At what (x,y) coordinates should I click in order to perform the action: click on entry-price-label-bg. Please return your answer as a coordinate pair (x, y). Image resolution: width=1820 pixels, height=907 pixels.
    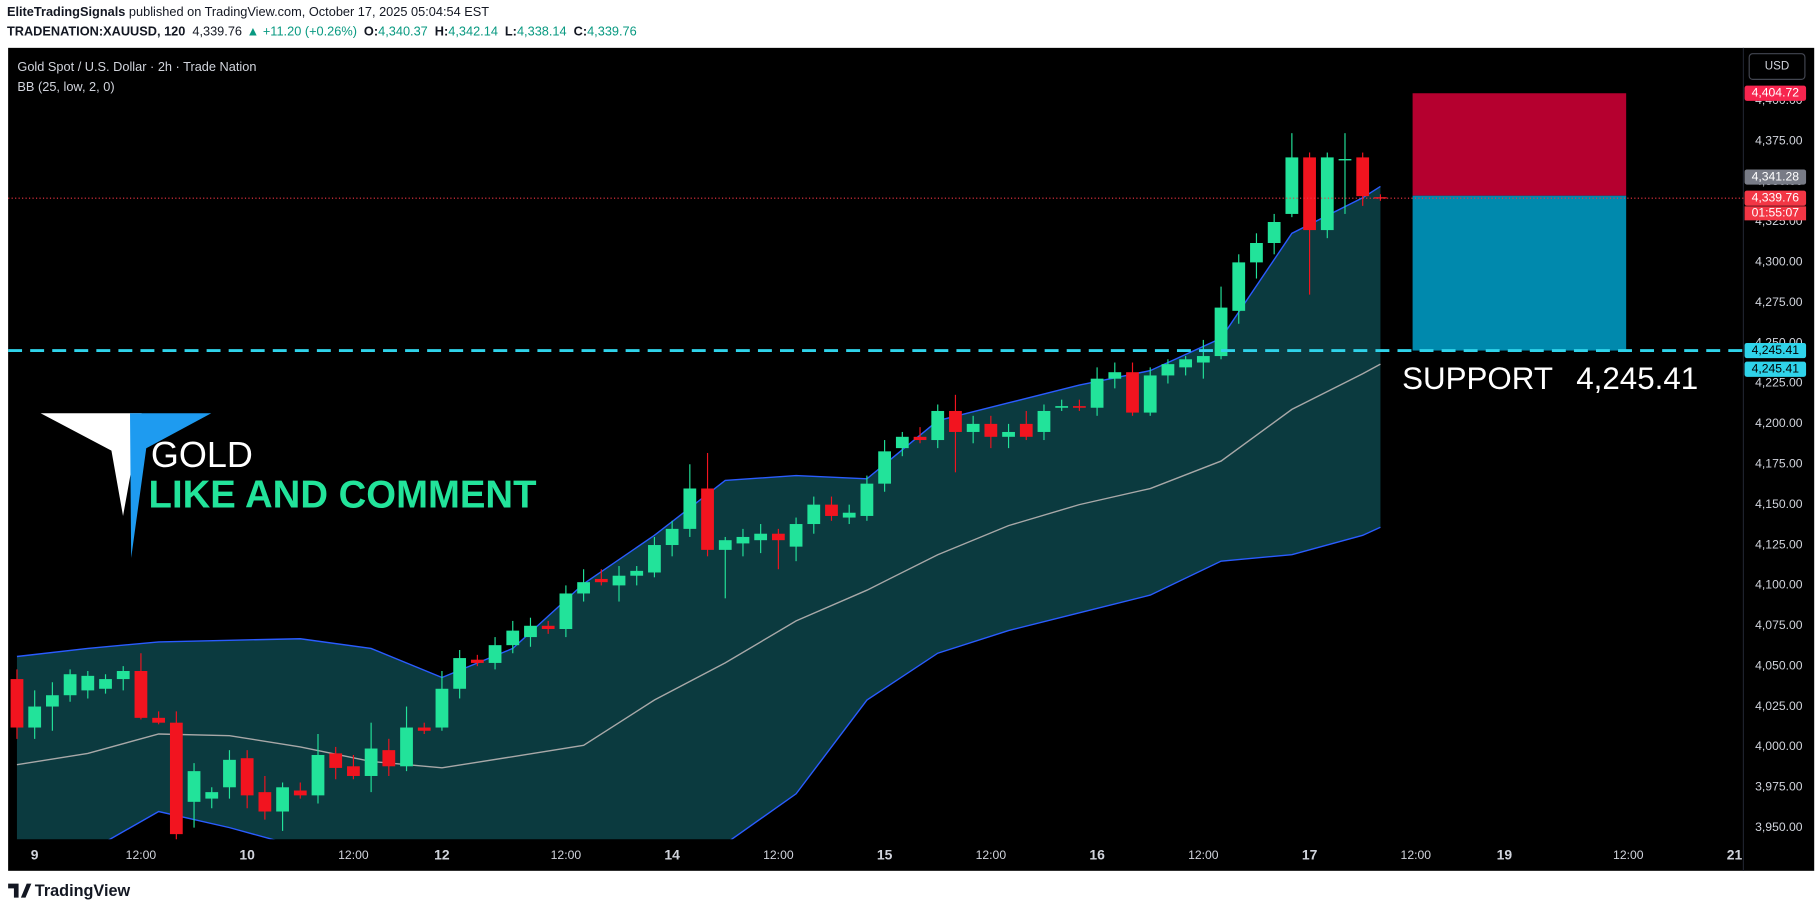
    Looking at the image, I should click on (1775, 177).